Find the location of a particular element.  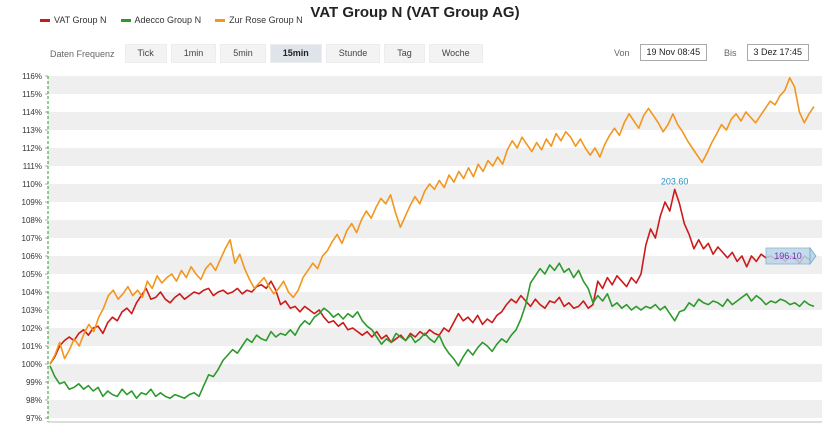

freq-button-15min: 15min is located at coordinates (295, 53).